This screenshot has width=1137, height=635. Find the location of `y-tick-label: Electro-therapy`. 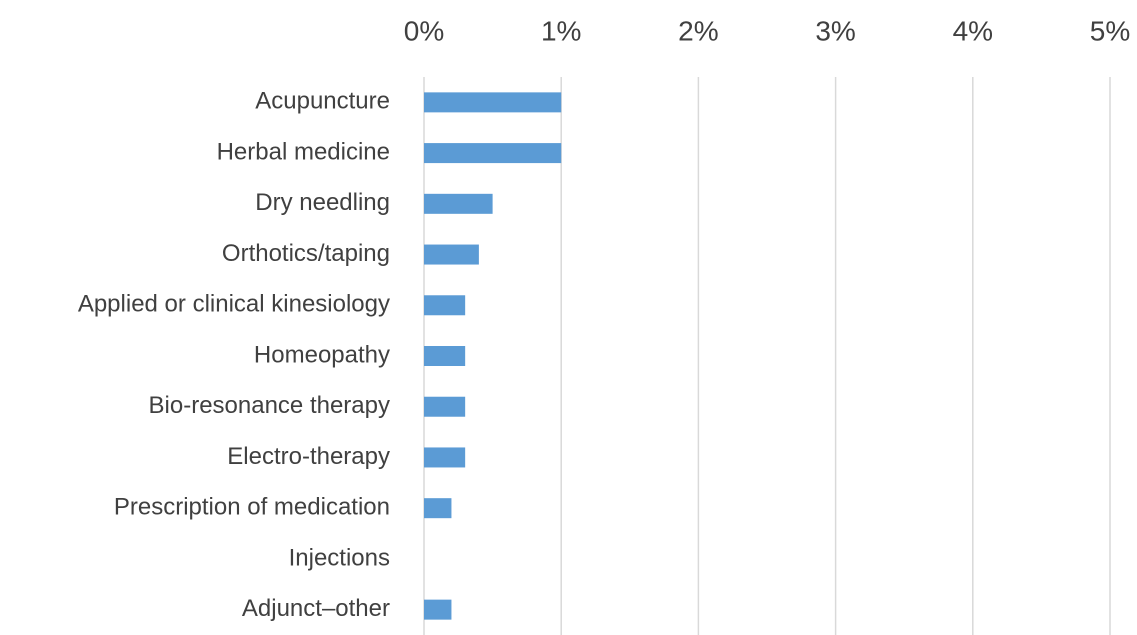

y-tick-label: Electro-therapy is located at coordinates (308, 456).